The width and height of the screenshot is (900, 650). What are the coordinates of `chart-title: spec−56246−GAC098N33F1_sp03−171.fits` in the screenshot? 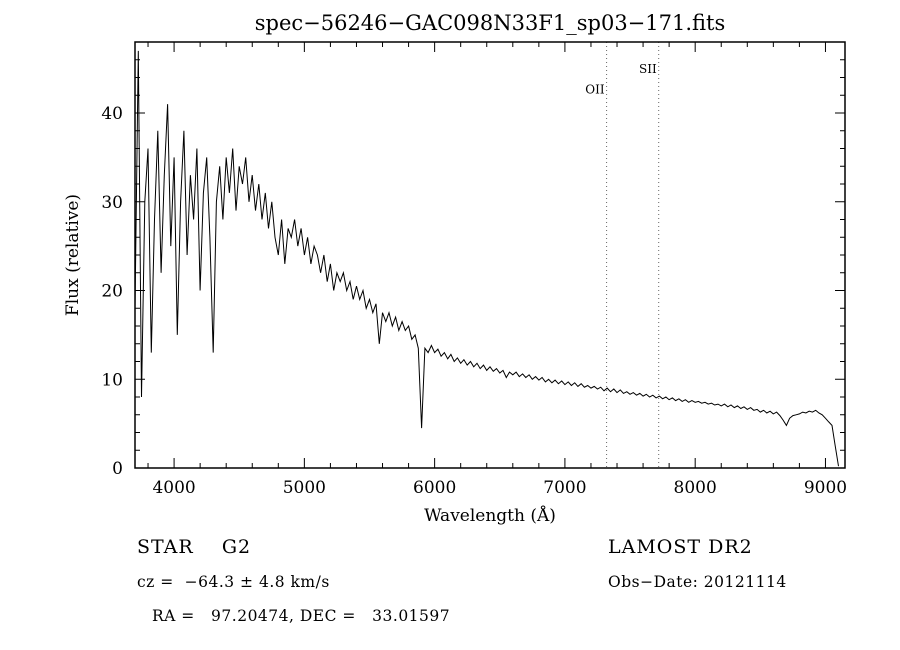 It's located at (490, 23).